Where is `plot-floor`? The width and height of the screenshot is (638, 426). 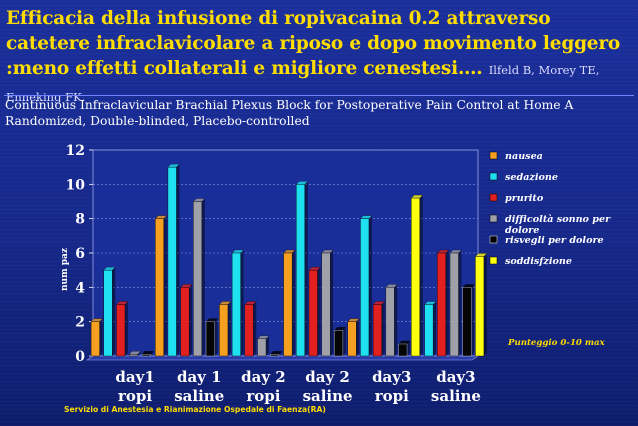
plot-floor is located at coordinates (282, 358).